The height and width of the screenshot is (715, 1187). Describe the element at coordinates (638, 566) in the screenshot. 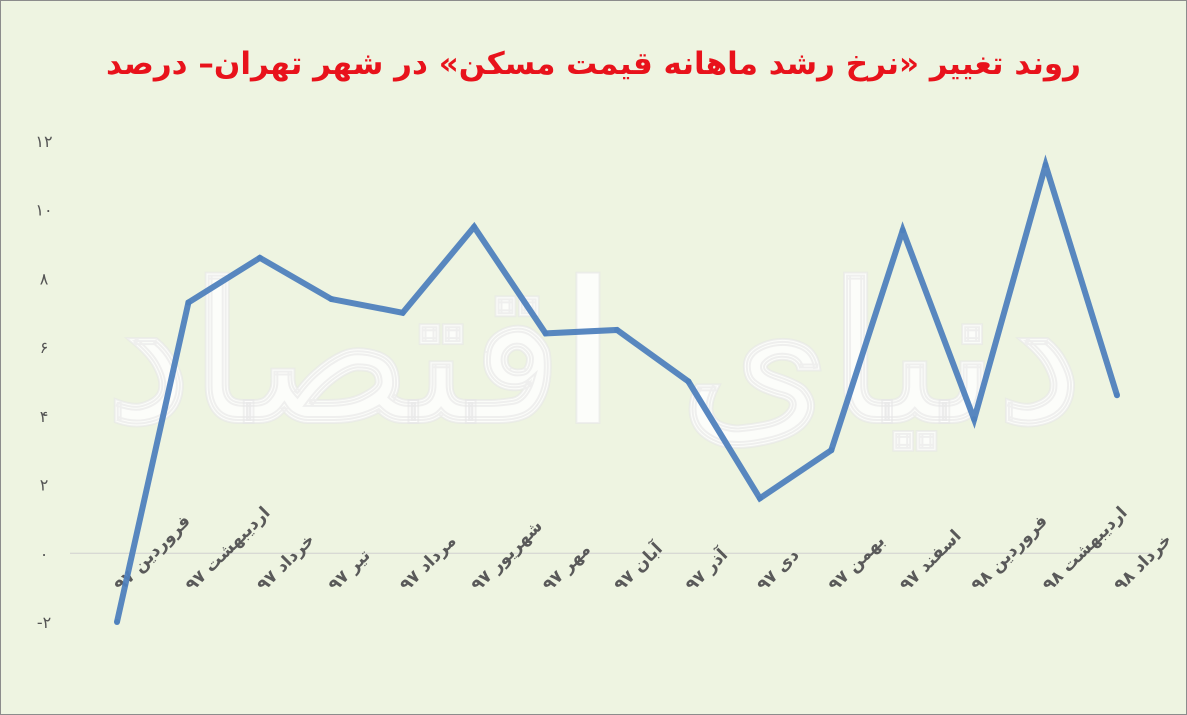

I see `x-tick-label: آبان ۹۷` at that location.